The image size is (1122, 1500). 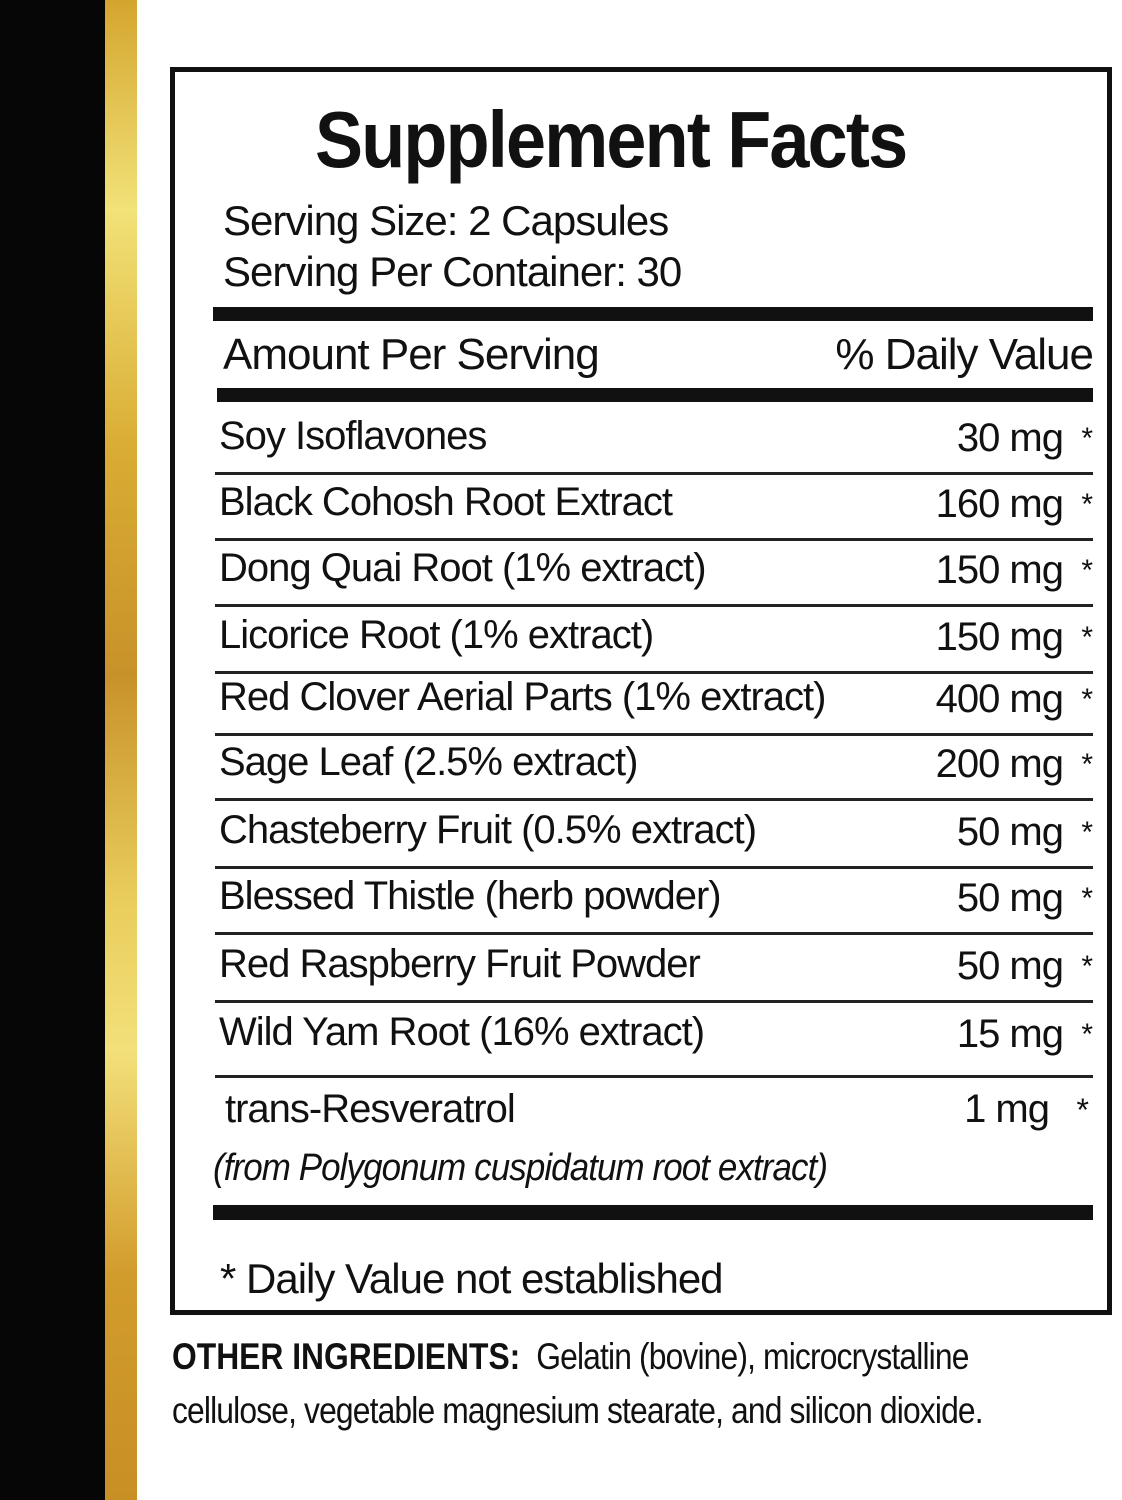 I want to click on panel-title: Supplement Facts, so click(x=611, y=139).